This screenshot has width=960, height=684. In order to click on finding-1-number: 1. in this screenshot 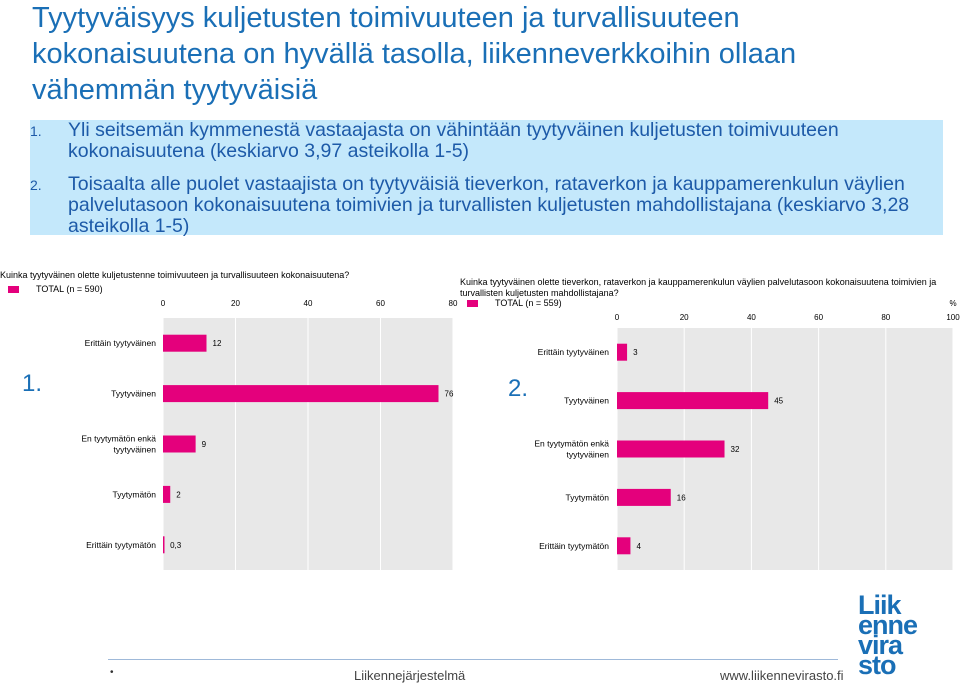, I will do `click(36, 131)`.